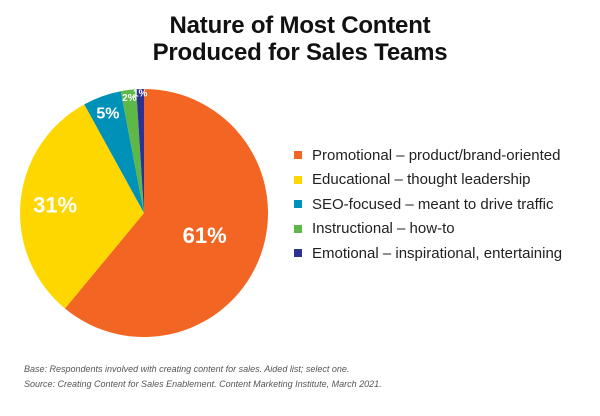  Describe the element at coordinates (107, 113) in the screenshot. I see `slice-value-label: 5%` at that location.